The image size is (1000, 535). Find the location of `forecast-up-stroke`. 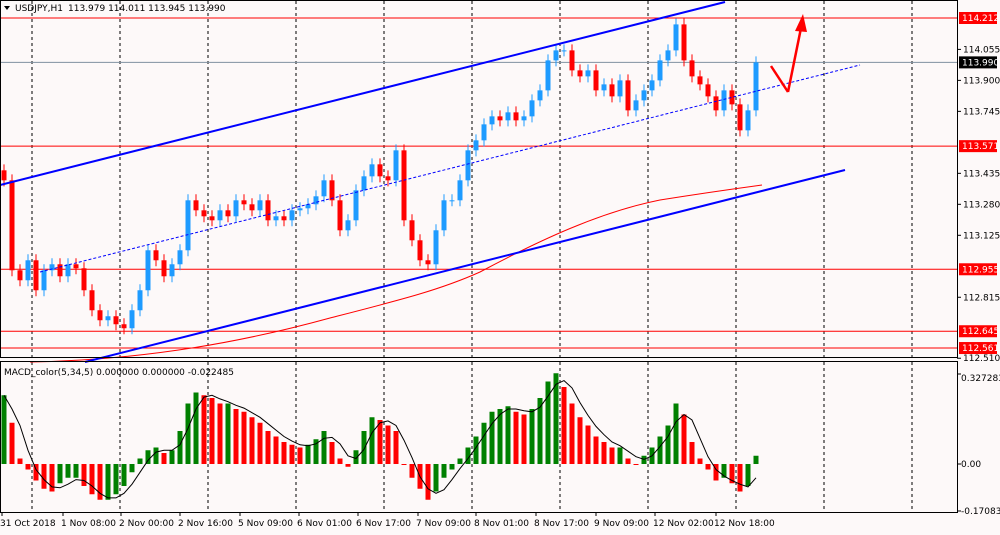

forecast-up-stroke is located at coordinates (794, 60).